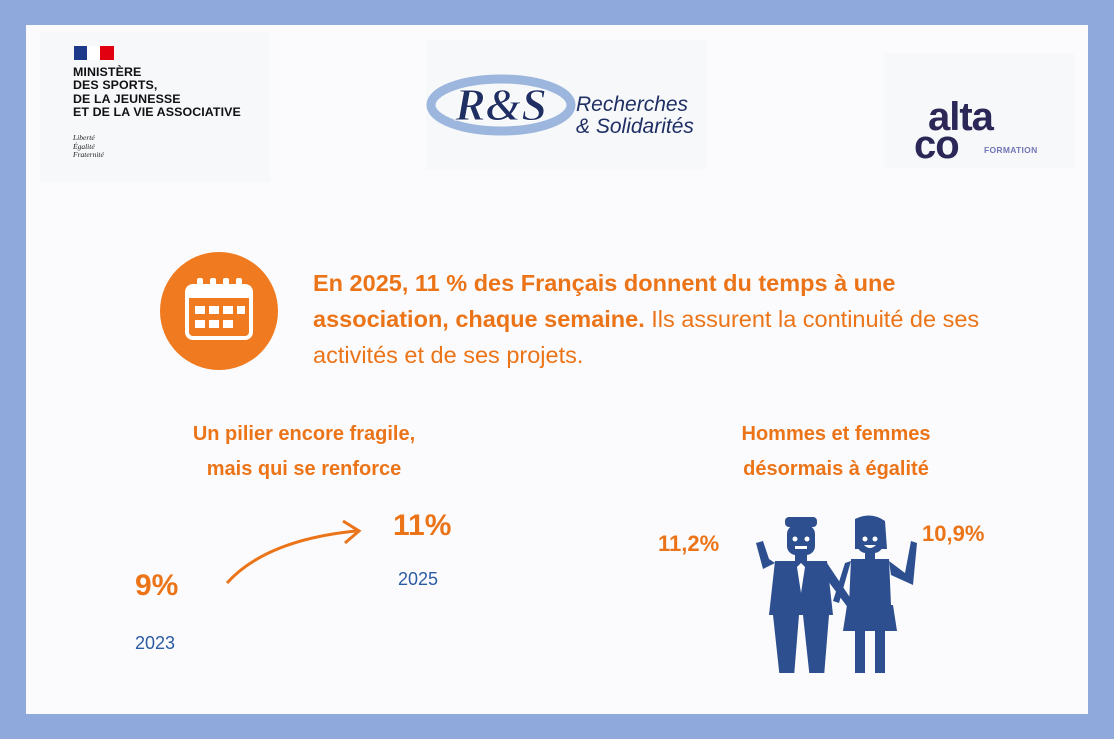 The image size is (1114, 739). I want to click on women-percentage: 10,9%, so click(953, 533).